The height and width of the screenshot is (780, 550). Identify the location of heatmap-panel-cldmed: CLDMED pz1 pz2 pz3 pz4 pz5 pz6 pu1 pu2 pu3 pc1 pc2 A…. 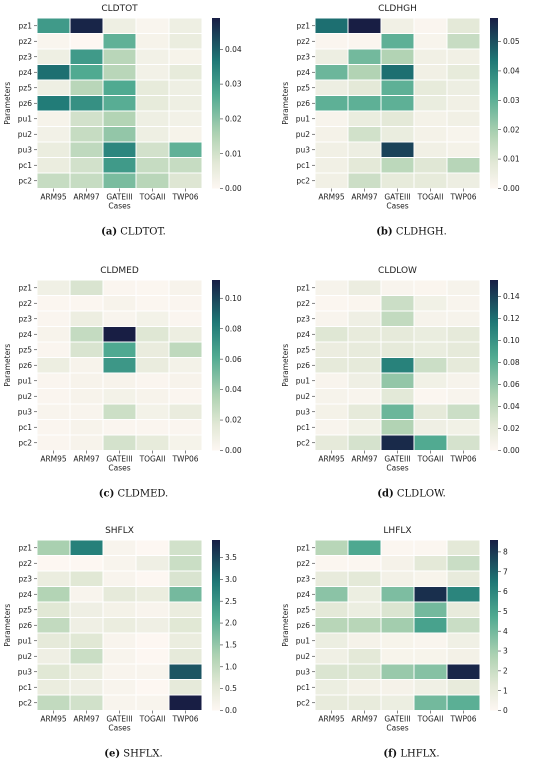
(122, 383).